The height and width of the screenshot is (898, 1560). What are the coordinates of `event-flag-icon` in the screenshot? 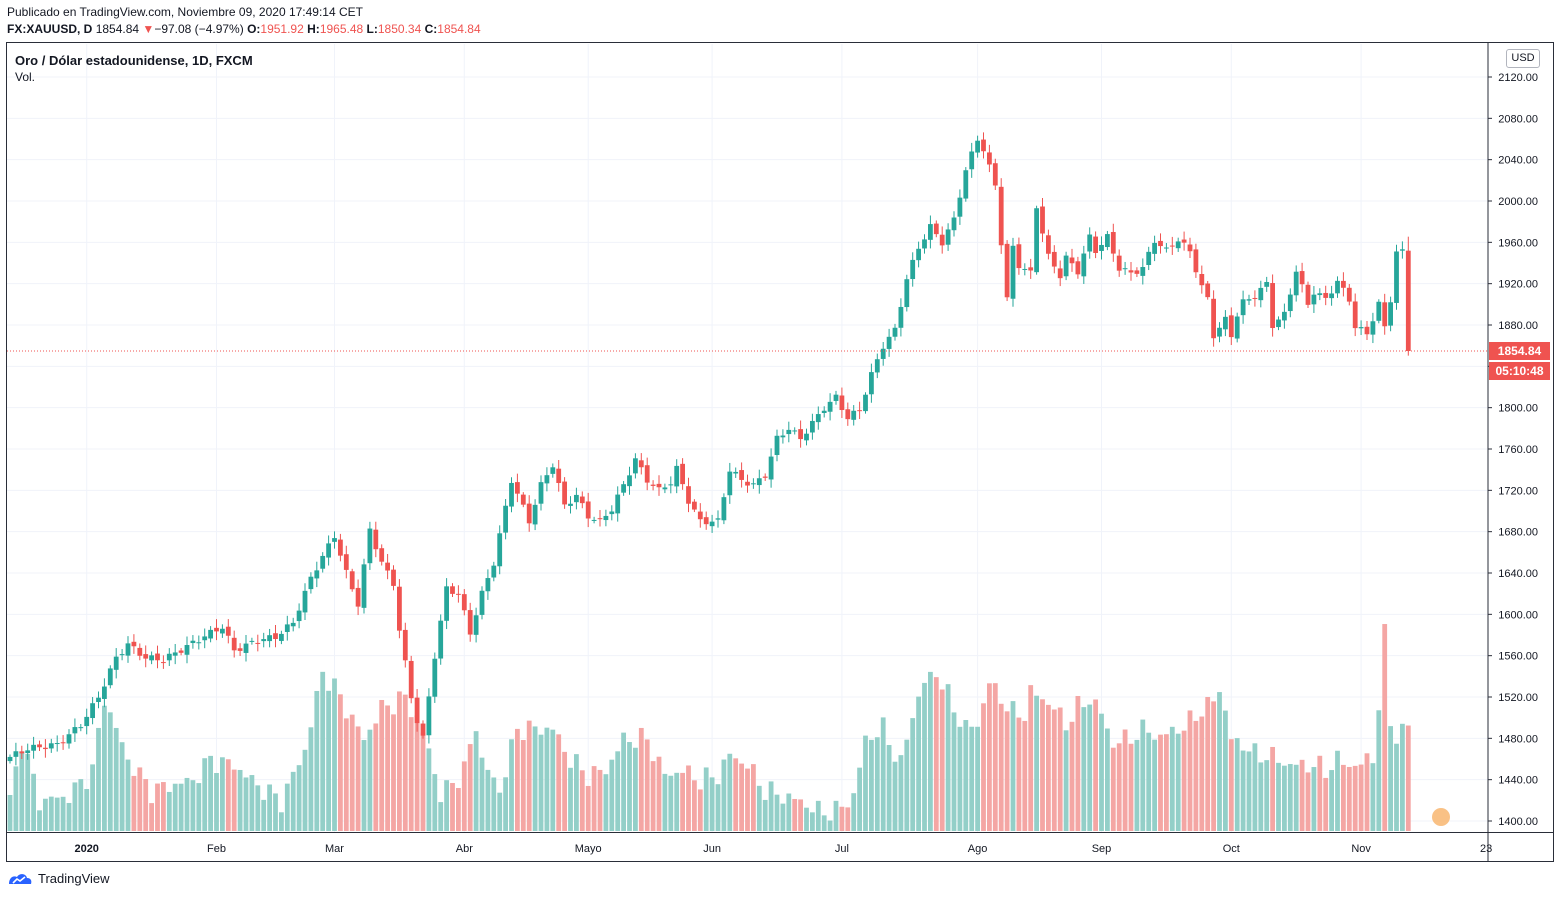 It's located at (1441, 817).